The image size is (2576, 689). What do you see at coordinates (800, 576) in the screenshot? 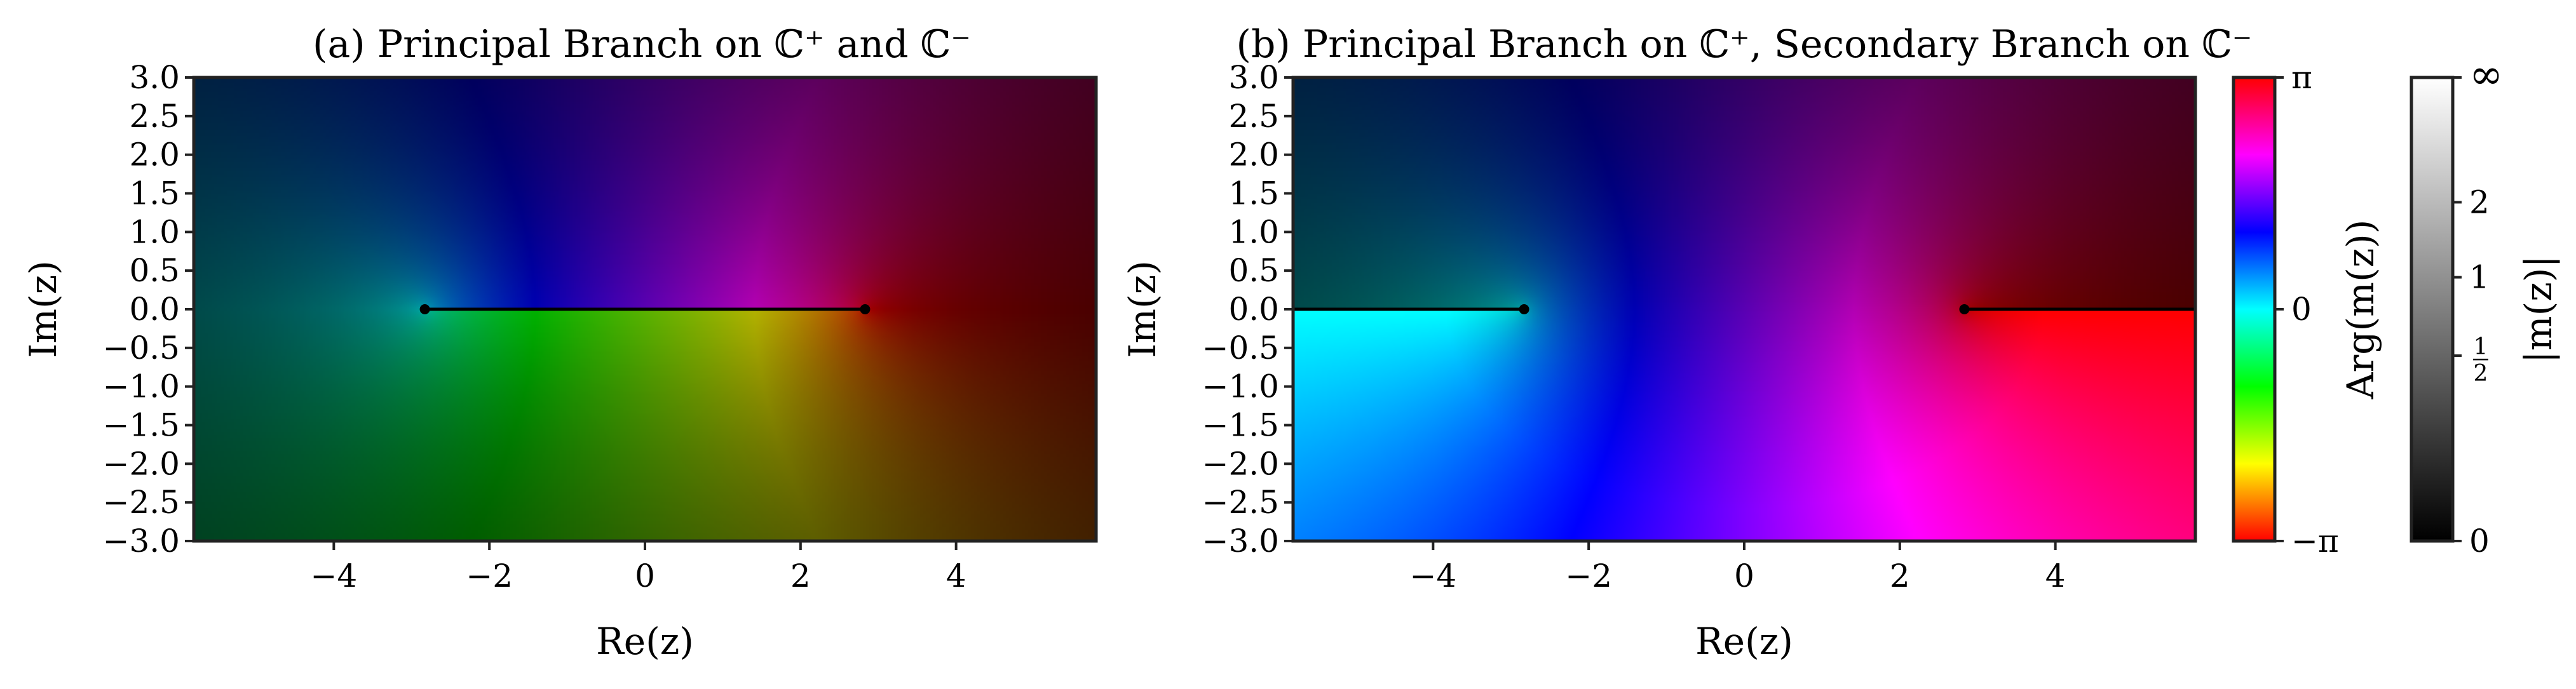
I see `panel-a-xtick-label: 2` at bounding box center [800, 576].